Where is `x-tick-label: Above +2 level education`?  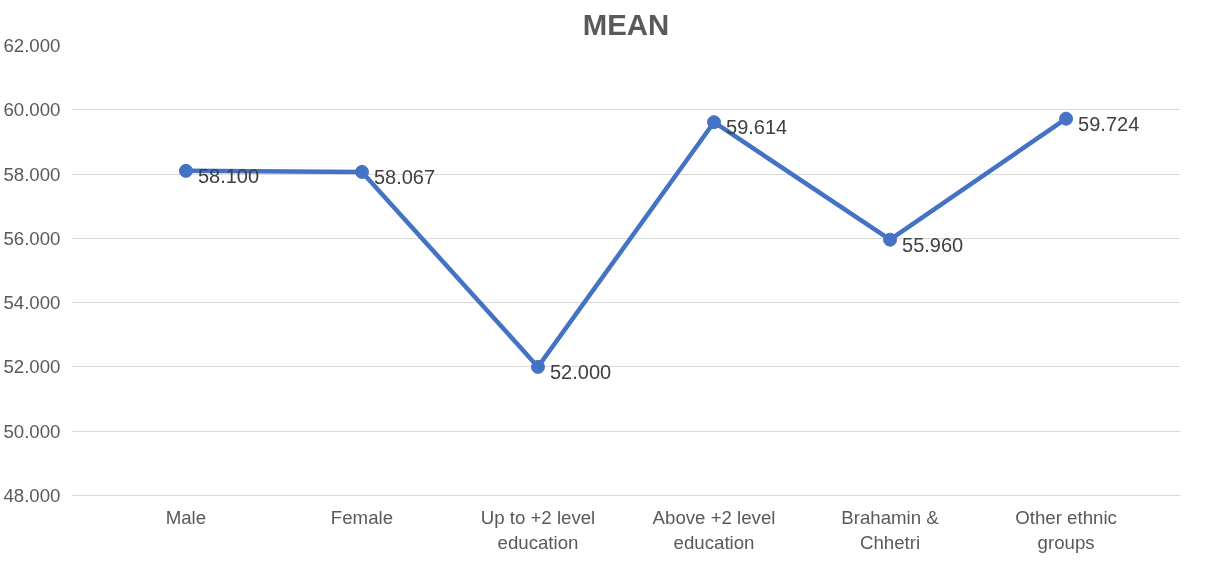
x-tick-label: Above +2 level education is located at coordinates (714, 529).